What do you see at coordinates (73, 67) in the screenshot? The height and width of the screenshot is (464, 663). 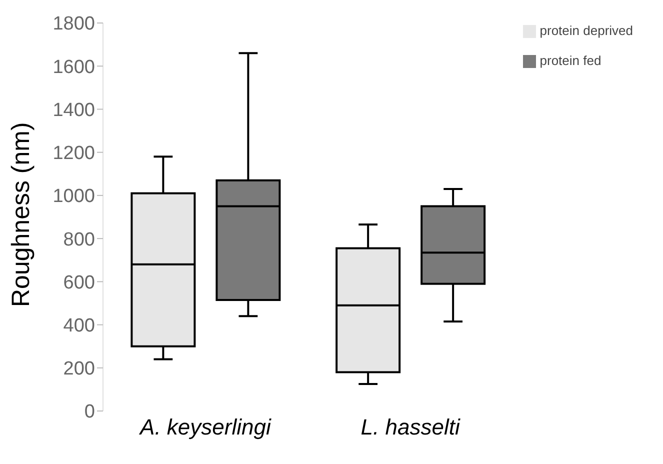 I see `y-tick-label: 1600` at bounding box center [73, 67].